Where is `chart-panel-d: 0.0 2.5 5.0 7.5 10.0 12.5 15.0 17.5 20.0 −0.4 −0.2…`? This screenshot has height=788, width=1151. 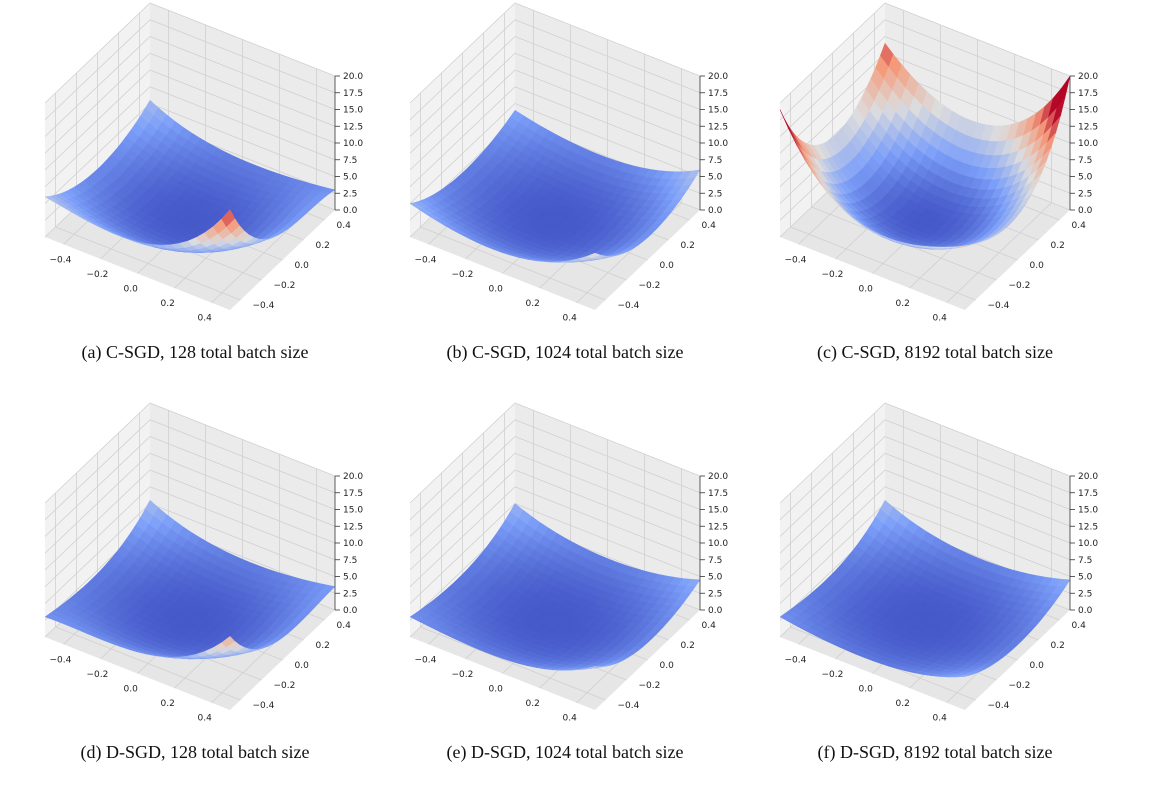 chart-panel-d: 0.0 2.5 5.0 7.5 10.0 12.5 15.0 17.5 20.0 −0.4 −0.2… is located at coordinates (200, 563).